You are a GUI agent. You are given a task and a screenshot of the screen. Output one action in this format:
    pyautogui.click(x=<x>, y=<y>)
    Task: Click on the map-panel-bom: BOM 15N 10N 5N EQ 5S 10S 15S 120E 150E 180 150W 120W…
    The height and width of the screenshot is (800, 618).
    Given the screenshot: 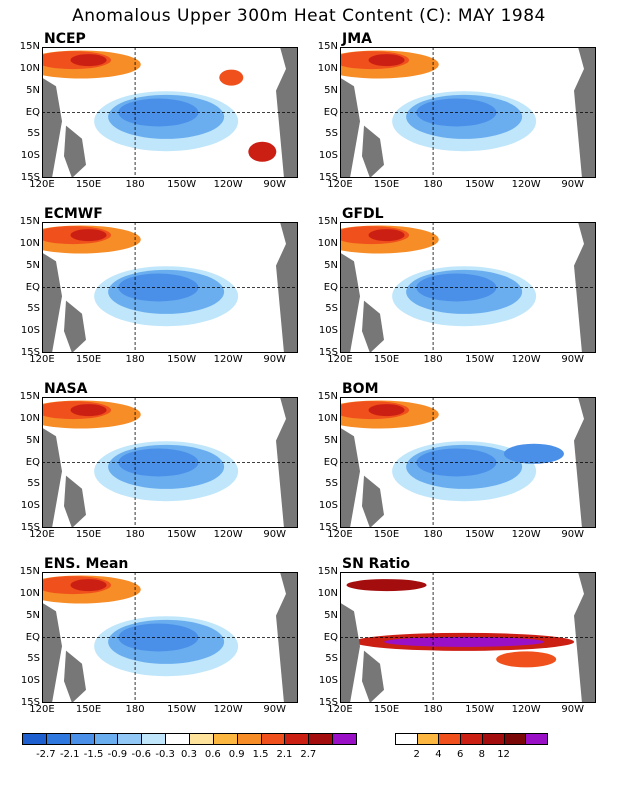 What is the action you would take?
    pyautogui.click(x=448, y=461)
    